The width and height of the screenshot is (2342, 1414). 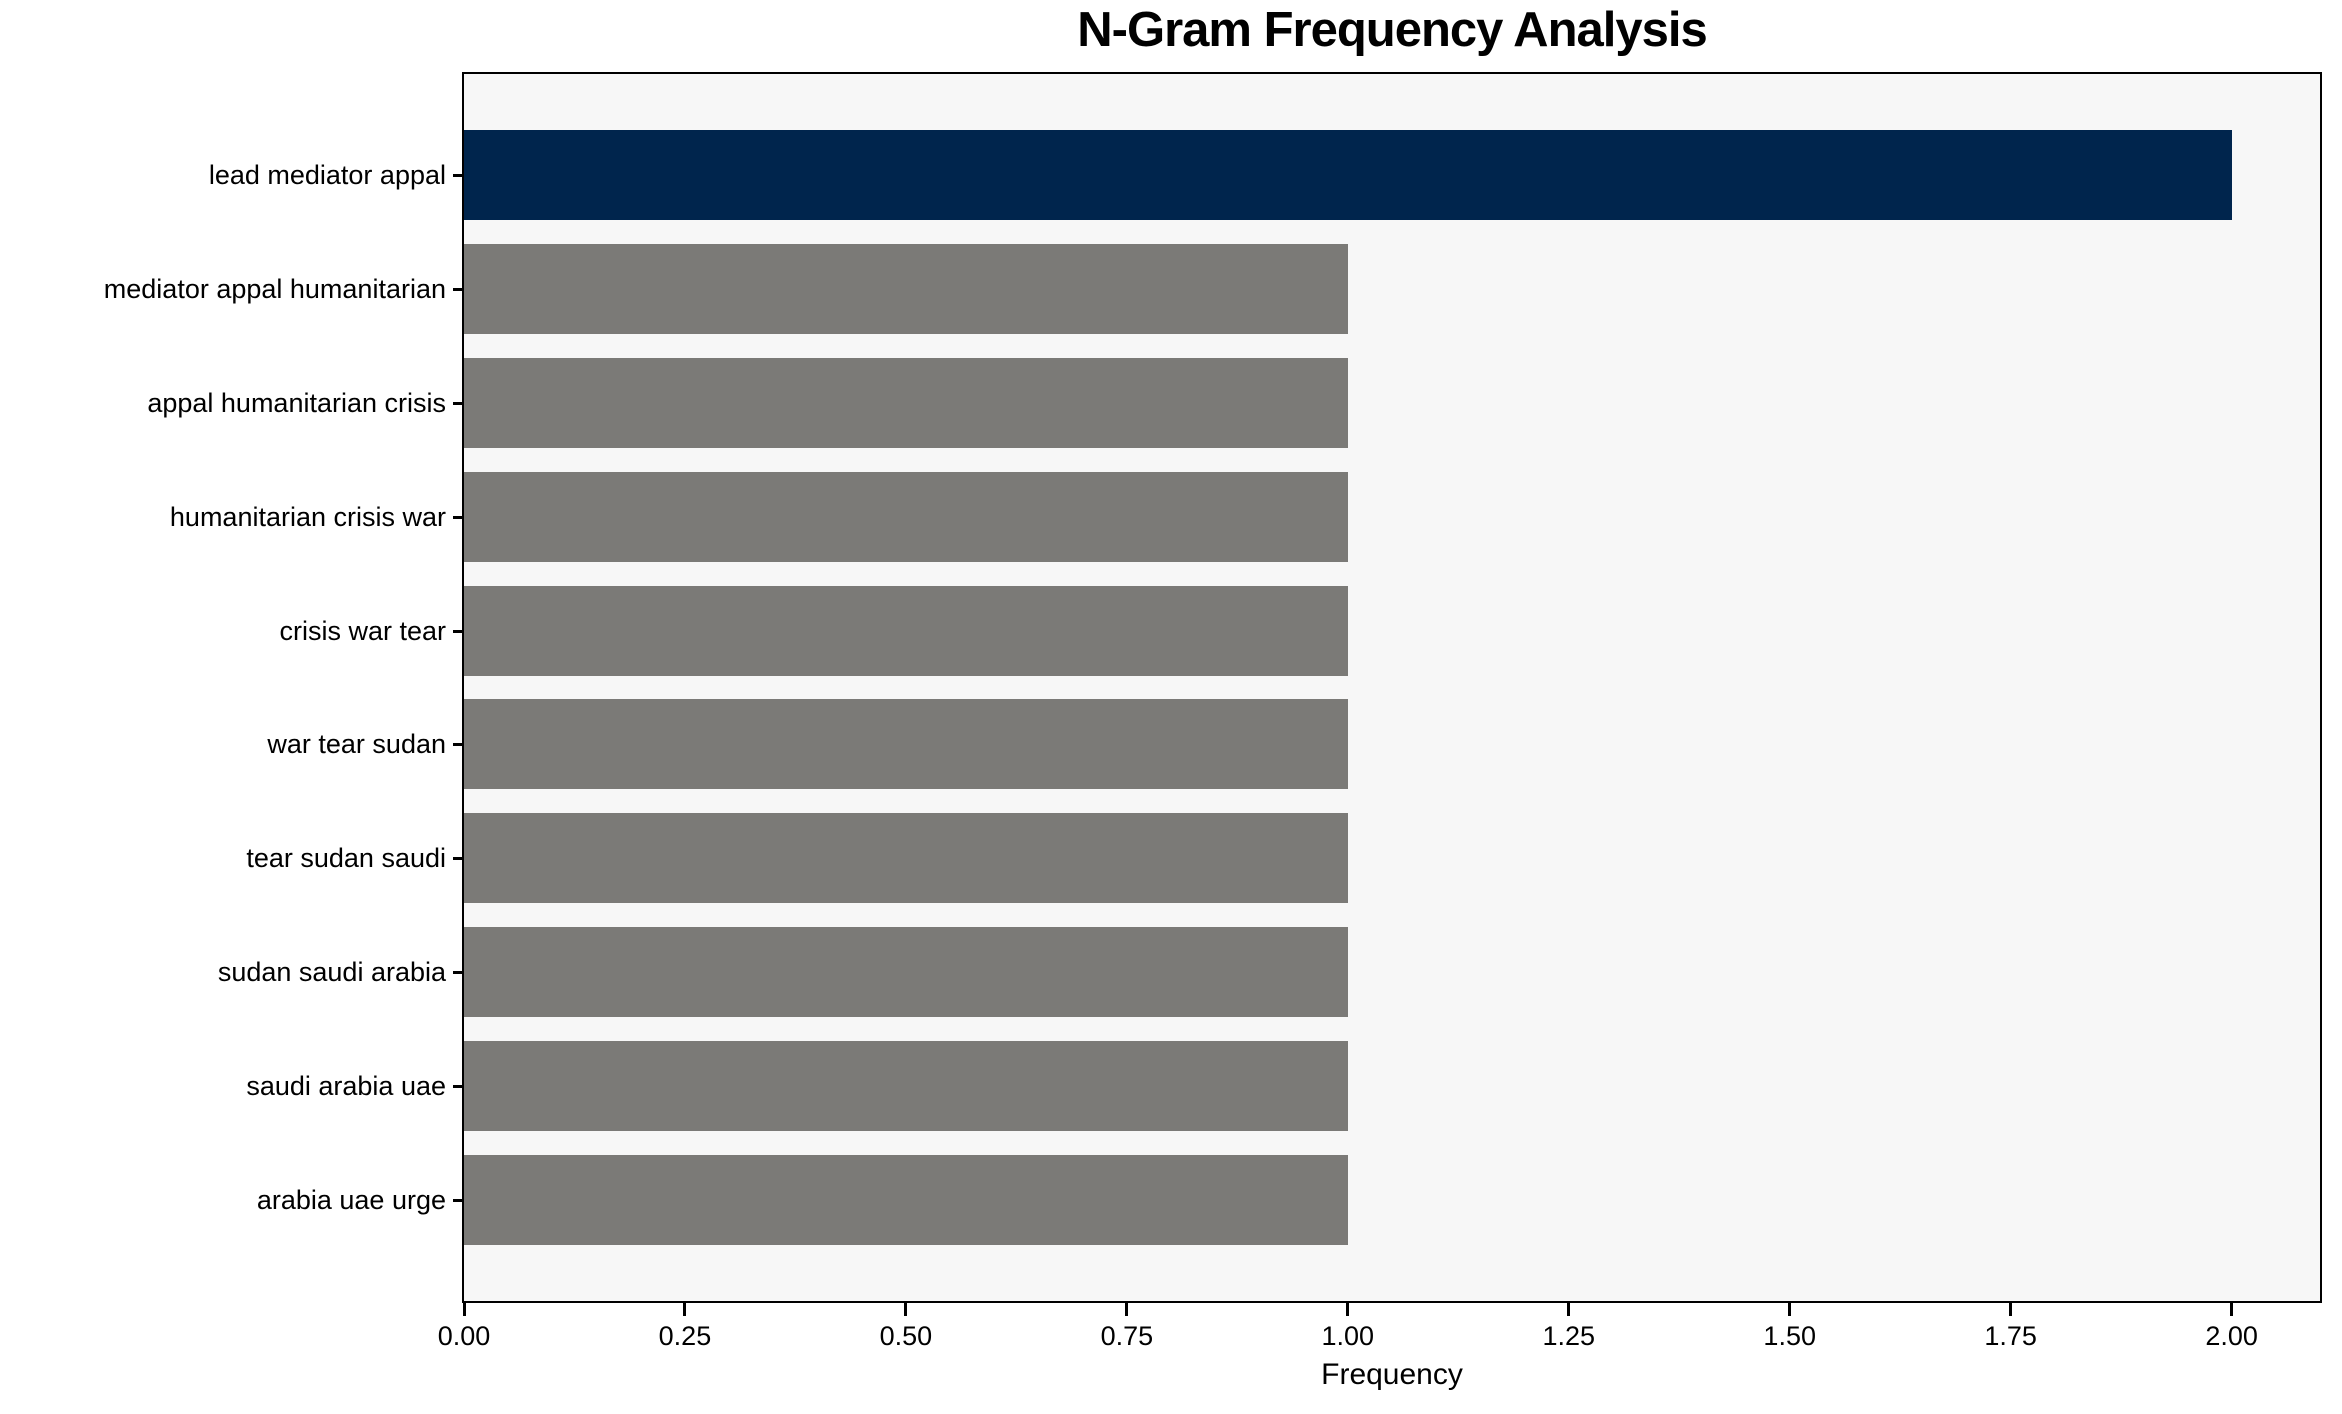 What do you see at coordinates (307, 516) in the screenshot?
I see `y-axis-label: humanitarian crisis war` at bounding box center [307, 516].